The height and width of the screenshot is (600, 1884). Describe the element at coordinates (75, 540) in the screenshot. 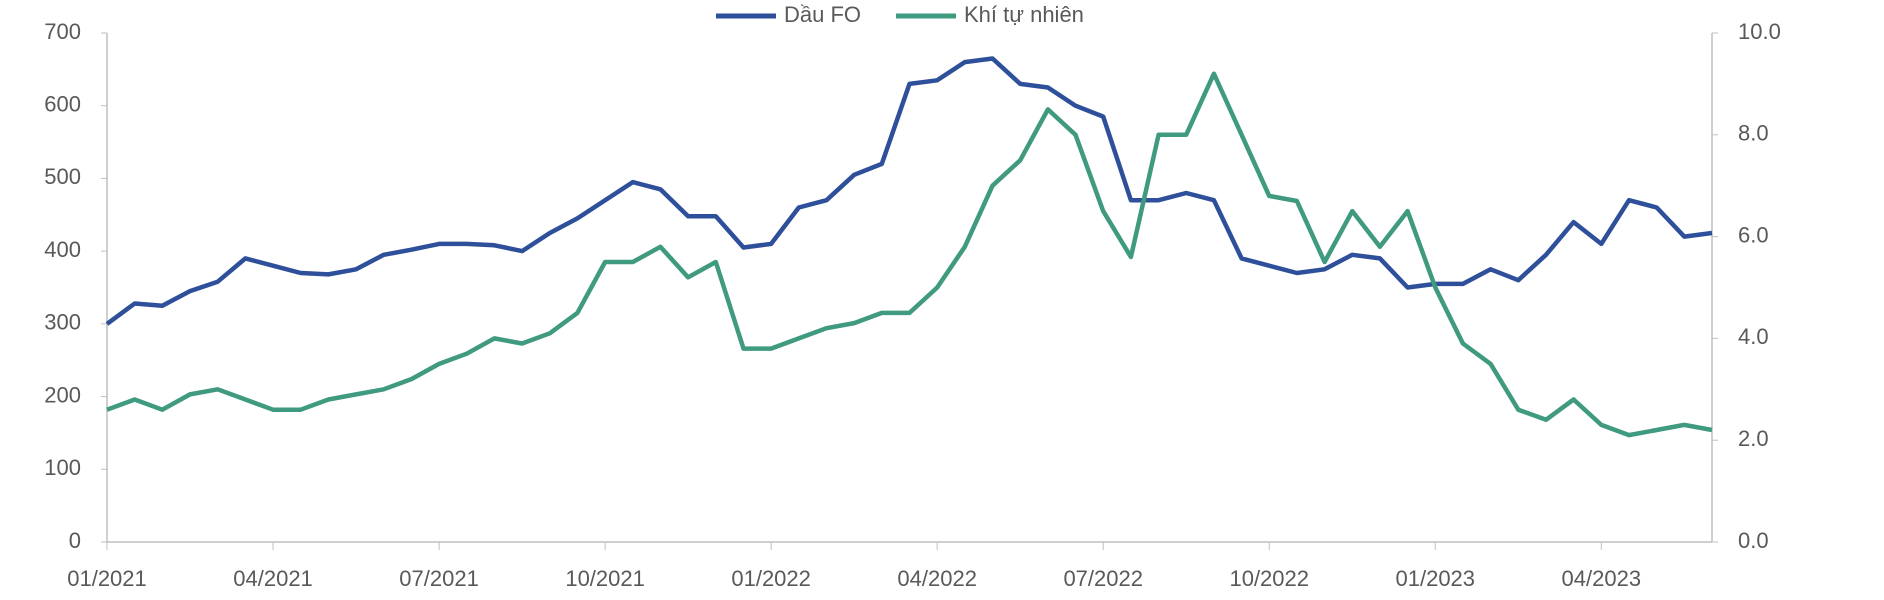

I see `y-tick-label: 0` at that location.